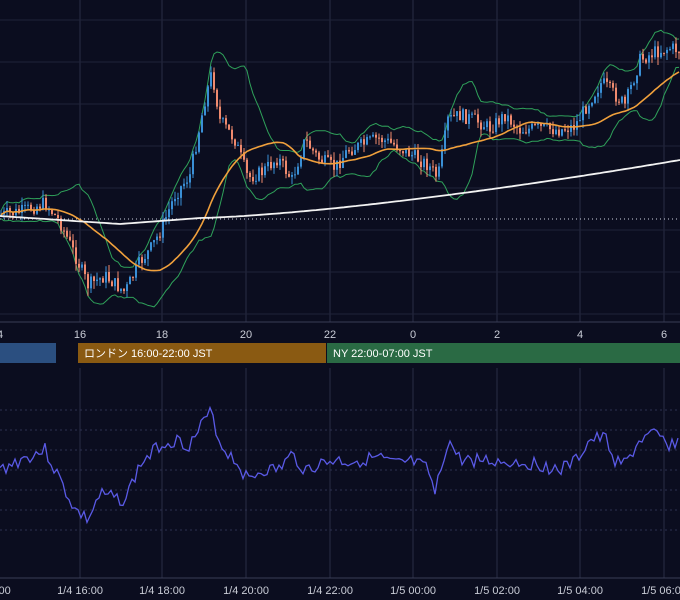  What do you see at coordinates (497, 335) in the screenshot?
I see `price-x-tick: 2` at bounding box center [497, 335].